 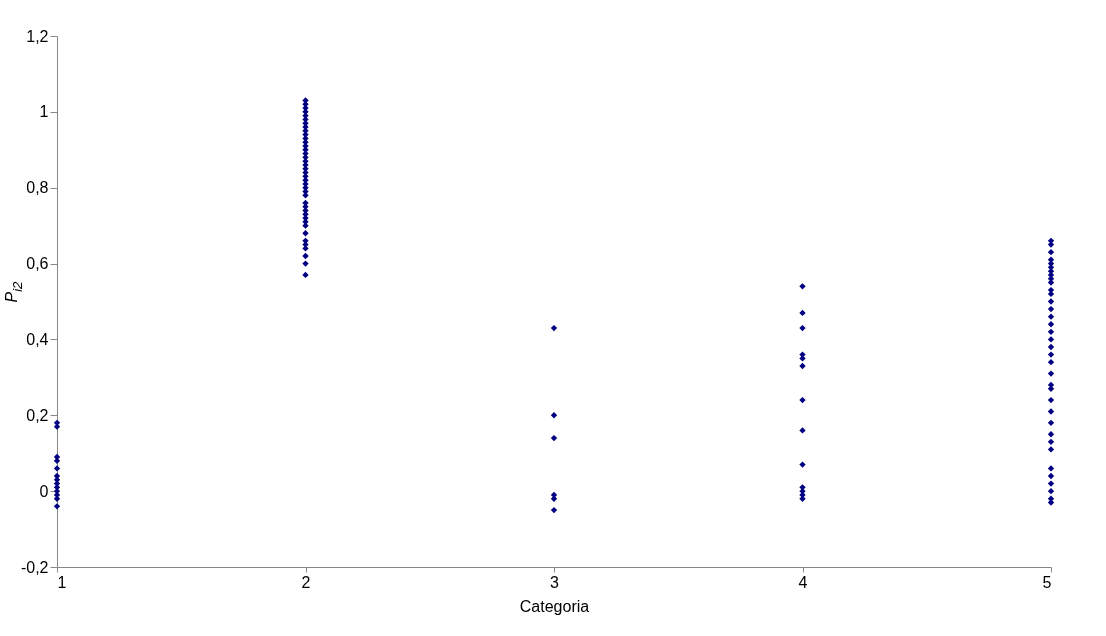 What do you see at coordinates (37, 264) in the screenshot?
I see `y-tick-label: 0,6` at bounding box center [37, 264].